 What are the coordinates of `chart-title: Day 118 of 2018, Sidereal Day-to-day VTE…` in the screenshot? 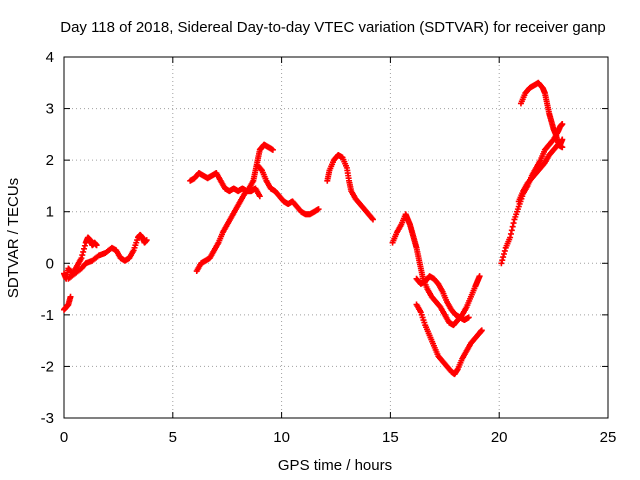 It's located at (333, 27).